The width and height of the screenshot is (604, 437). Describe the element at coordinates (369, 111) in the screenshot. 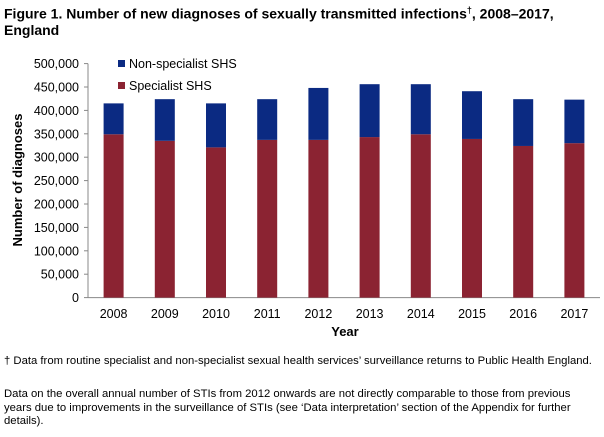

I see `bar-non-specialist-shs-2013` at that location.